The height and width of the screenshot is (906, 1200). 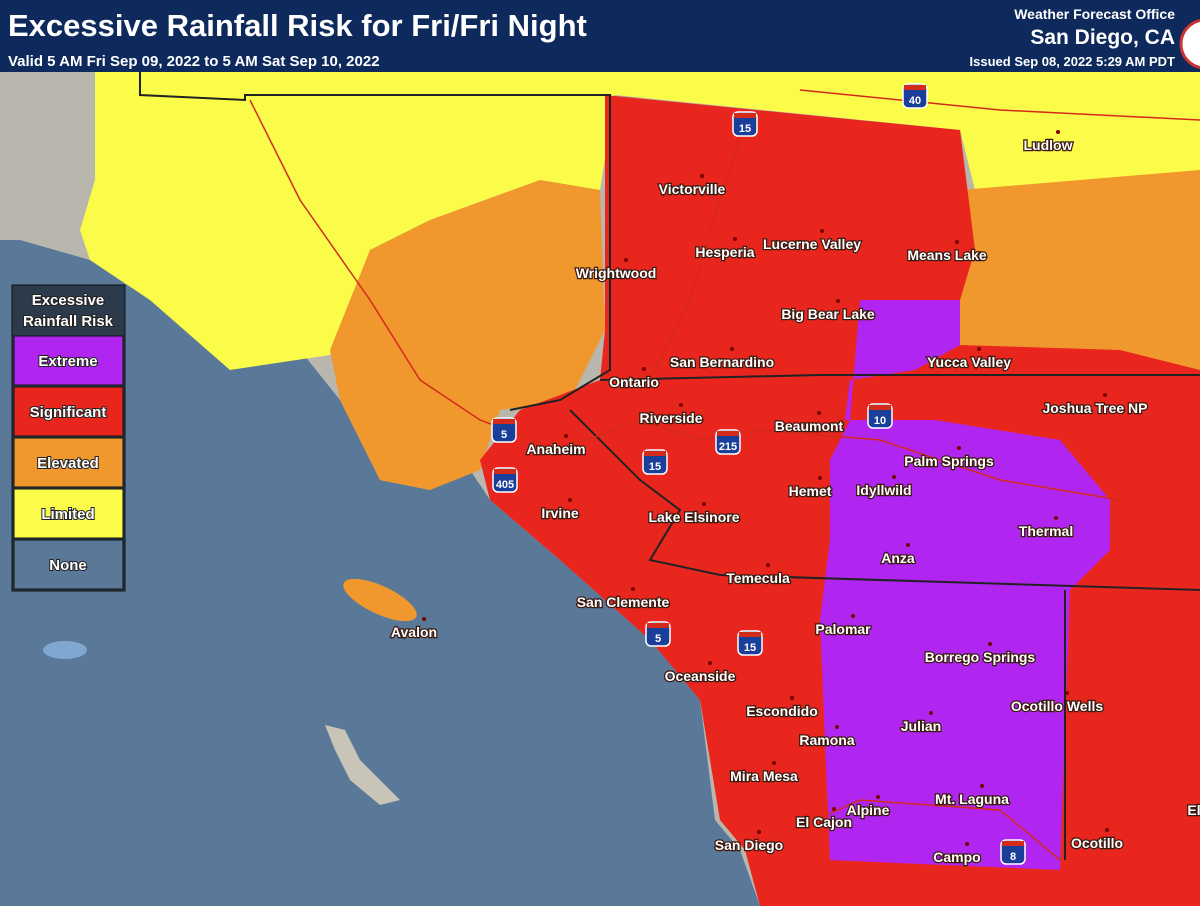 I want to click on highway-label: 215, so click(x=728, y=447).